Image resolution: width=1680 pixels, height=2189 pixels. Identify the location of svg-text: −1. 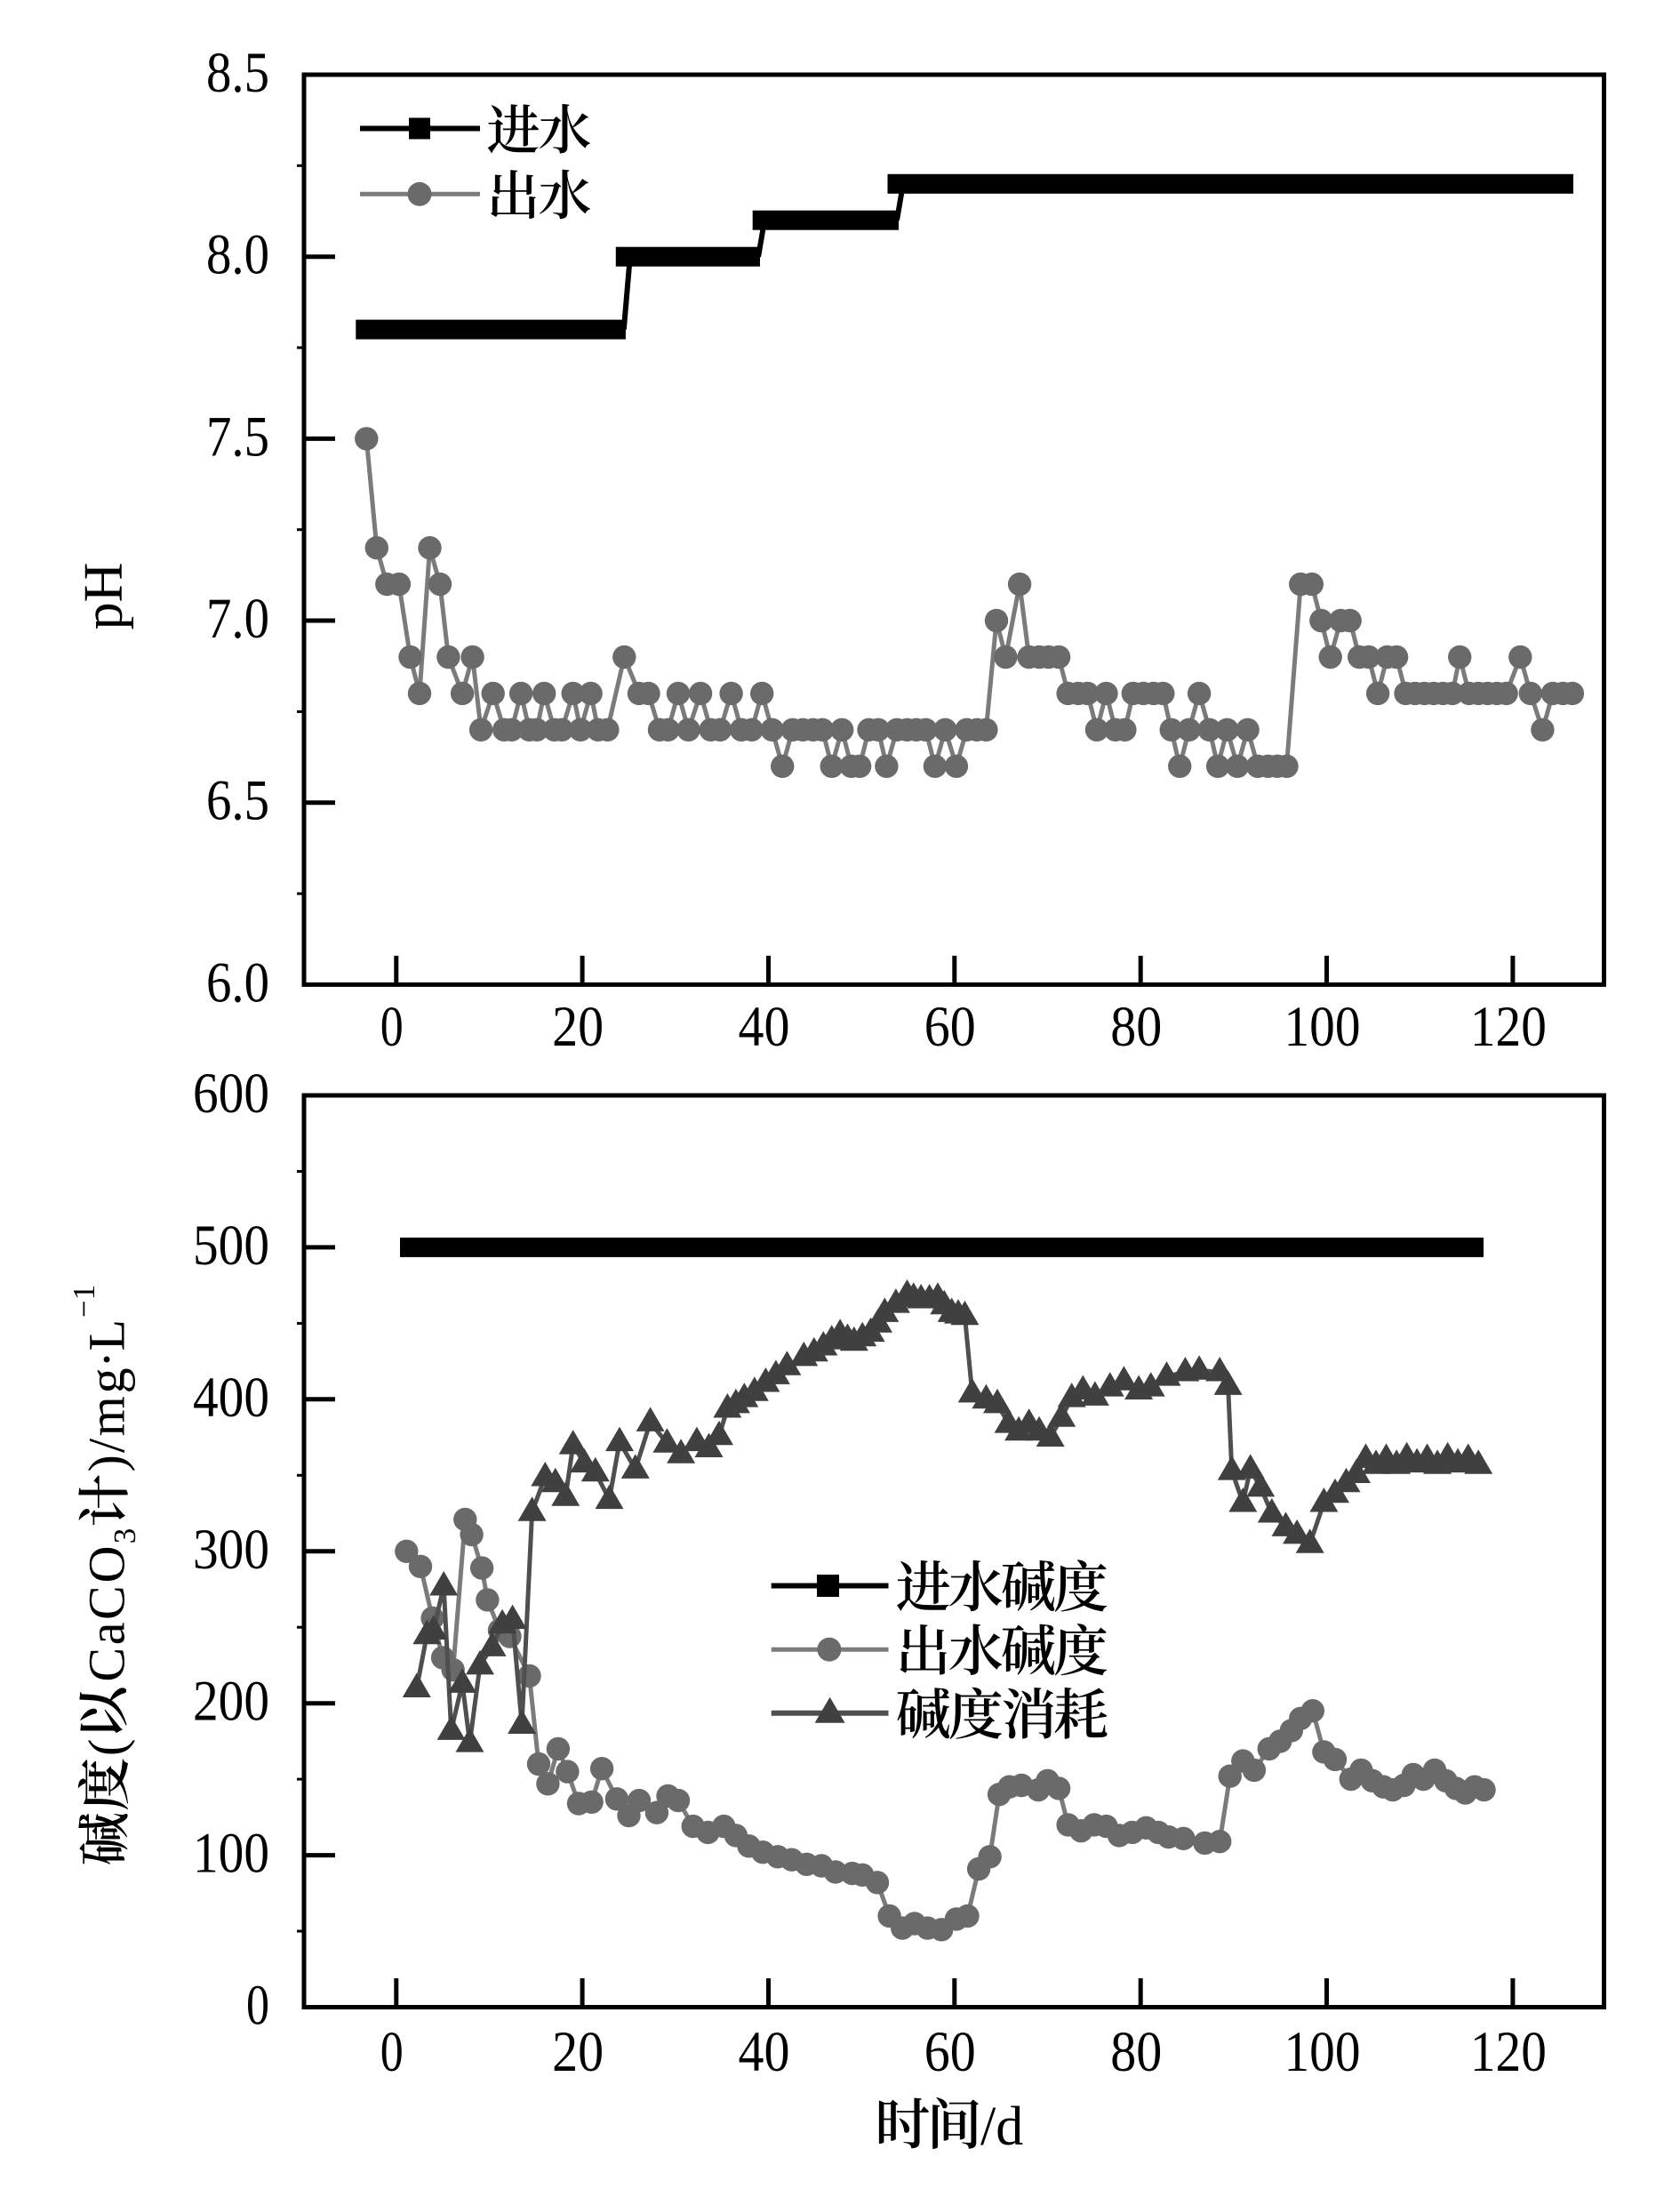
(84, 1302).